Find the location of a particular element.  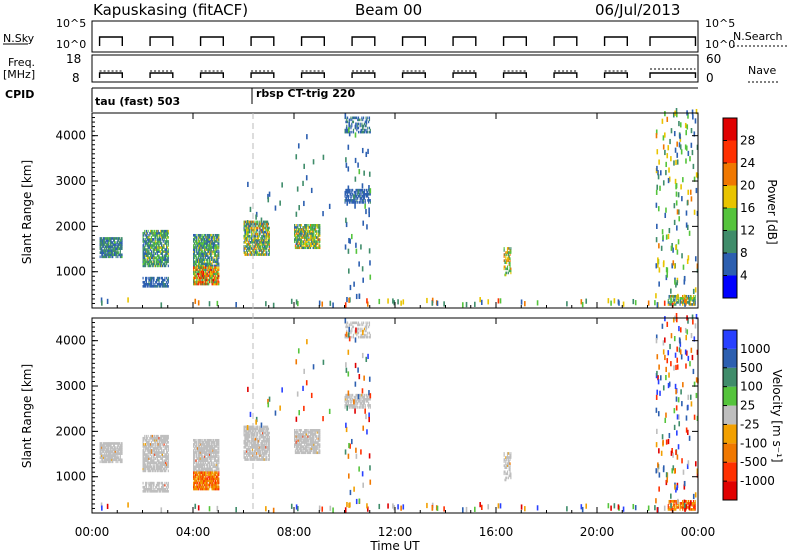

nsearch-tick-top: 10^5 is located at coordinates (720, 23).